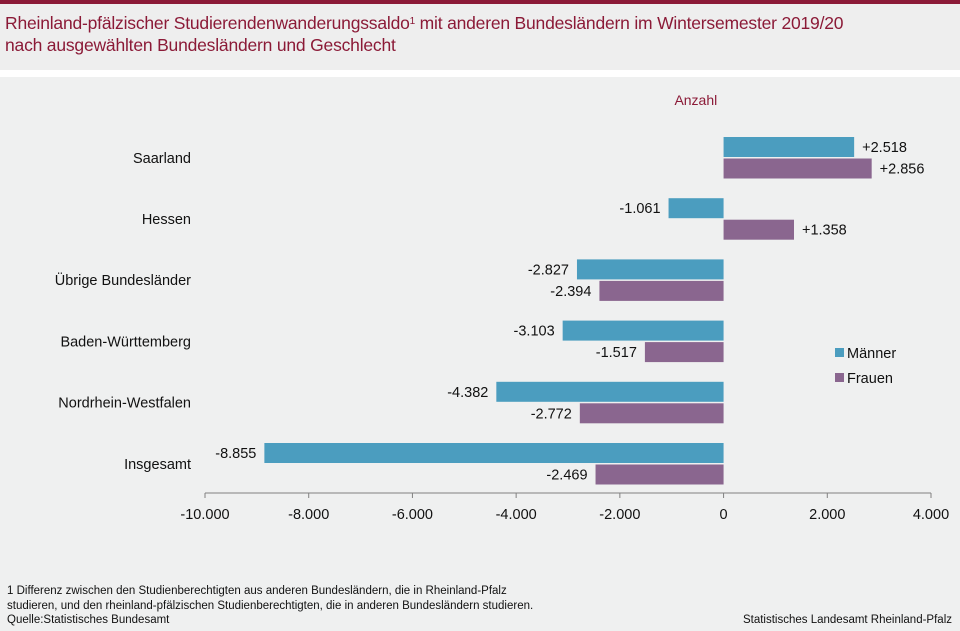  Describe the element at coordinates (412, 515) in the screenshot. I see `x-tick-label: -6.000` at that location.